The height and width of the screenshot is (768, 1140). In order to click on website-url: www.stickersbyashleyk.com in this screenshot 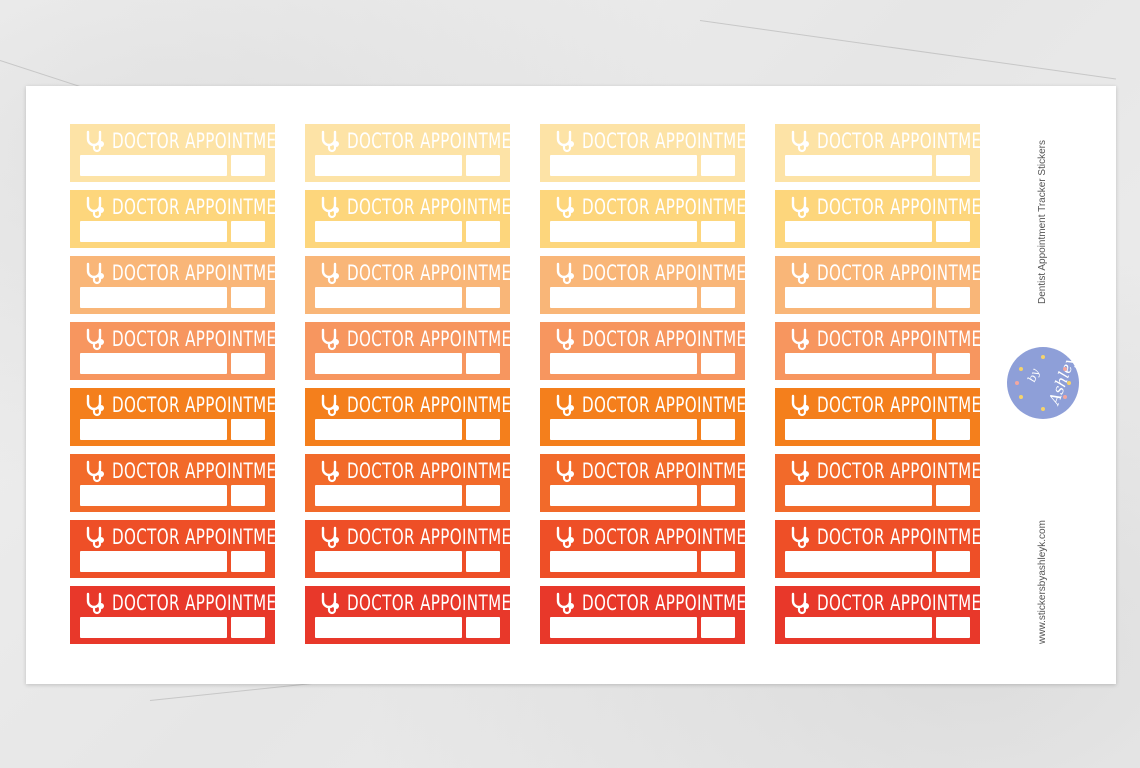, I will do `click(1042, 582)`.